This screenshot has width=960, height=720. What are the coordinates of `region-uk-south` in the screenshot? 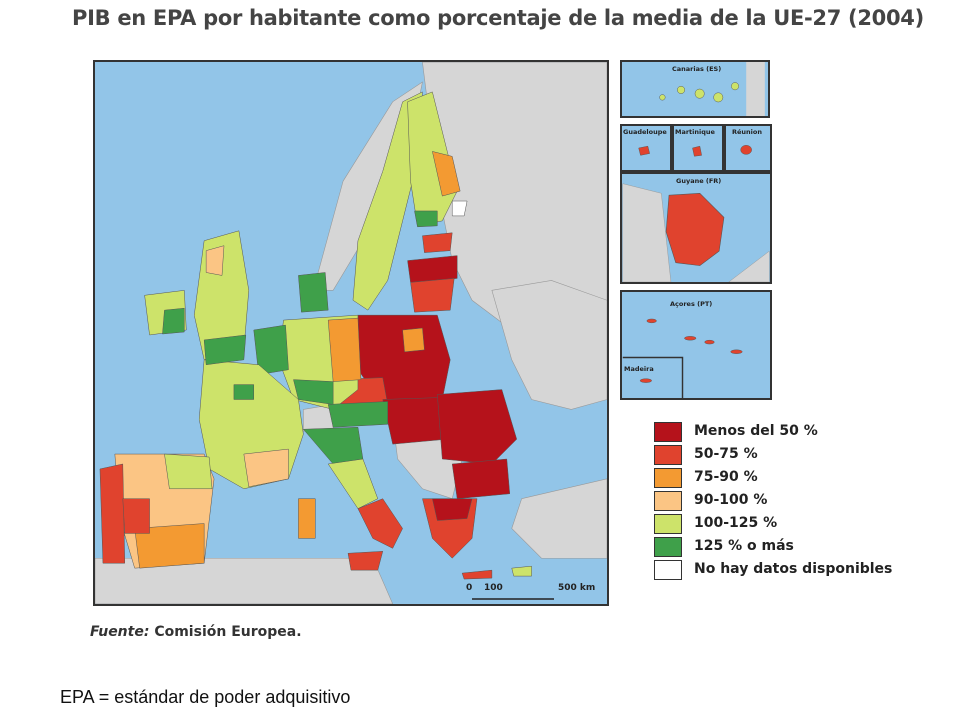 It's located at (225, 350).